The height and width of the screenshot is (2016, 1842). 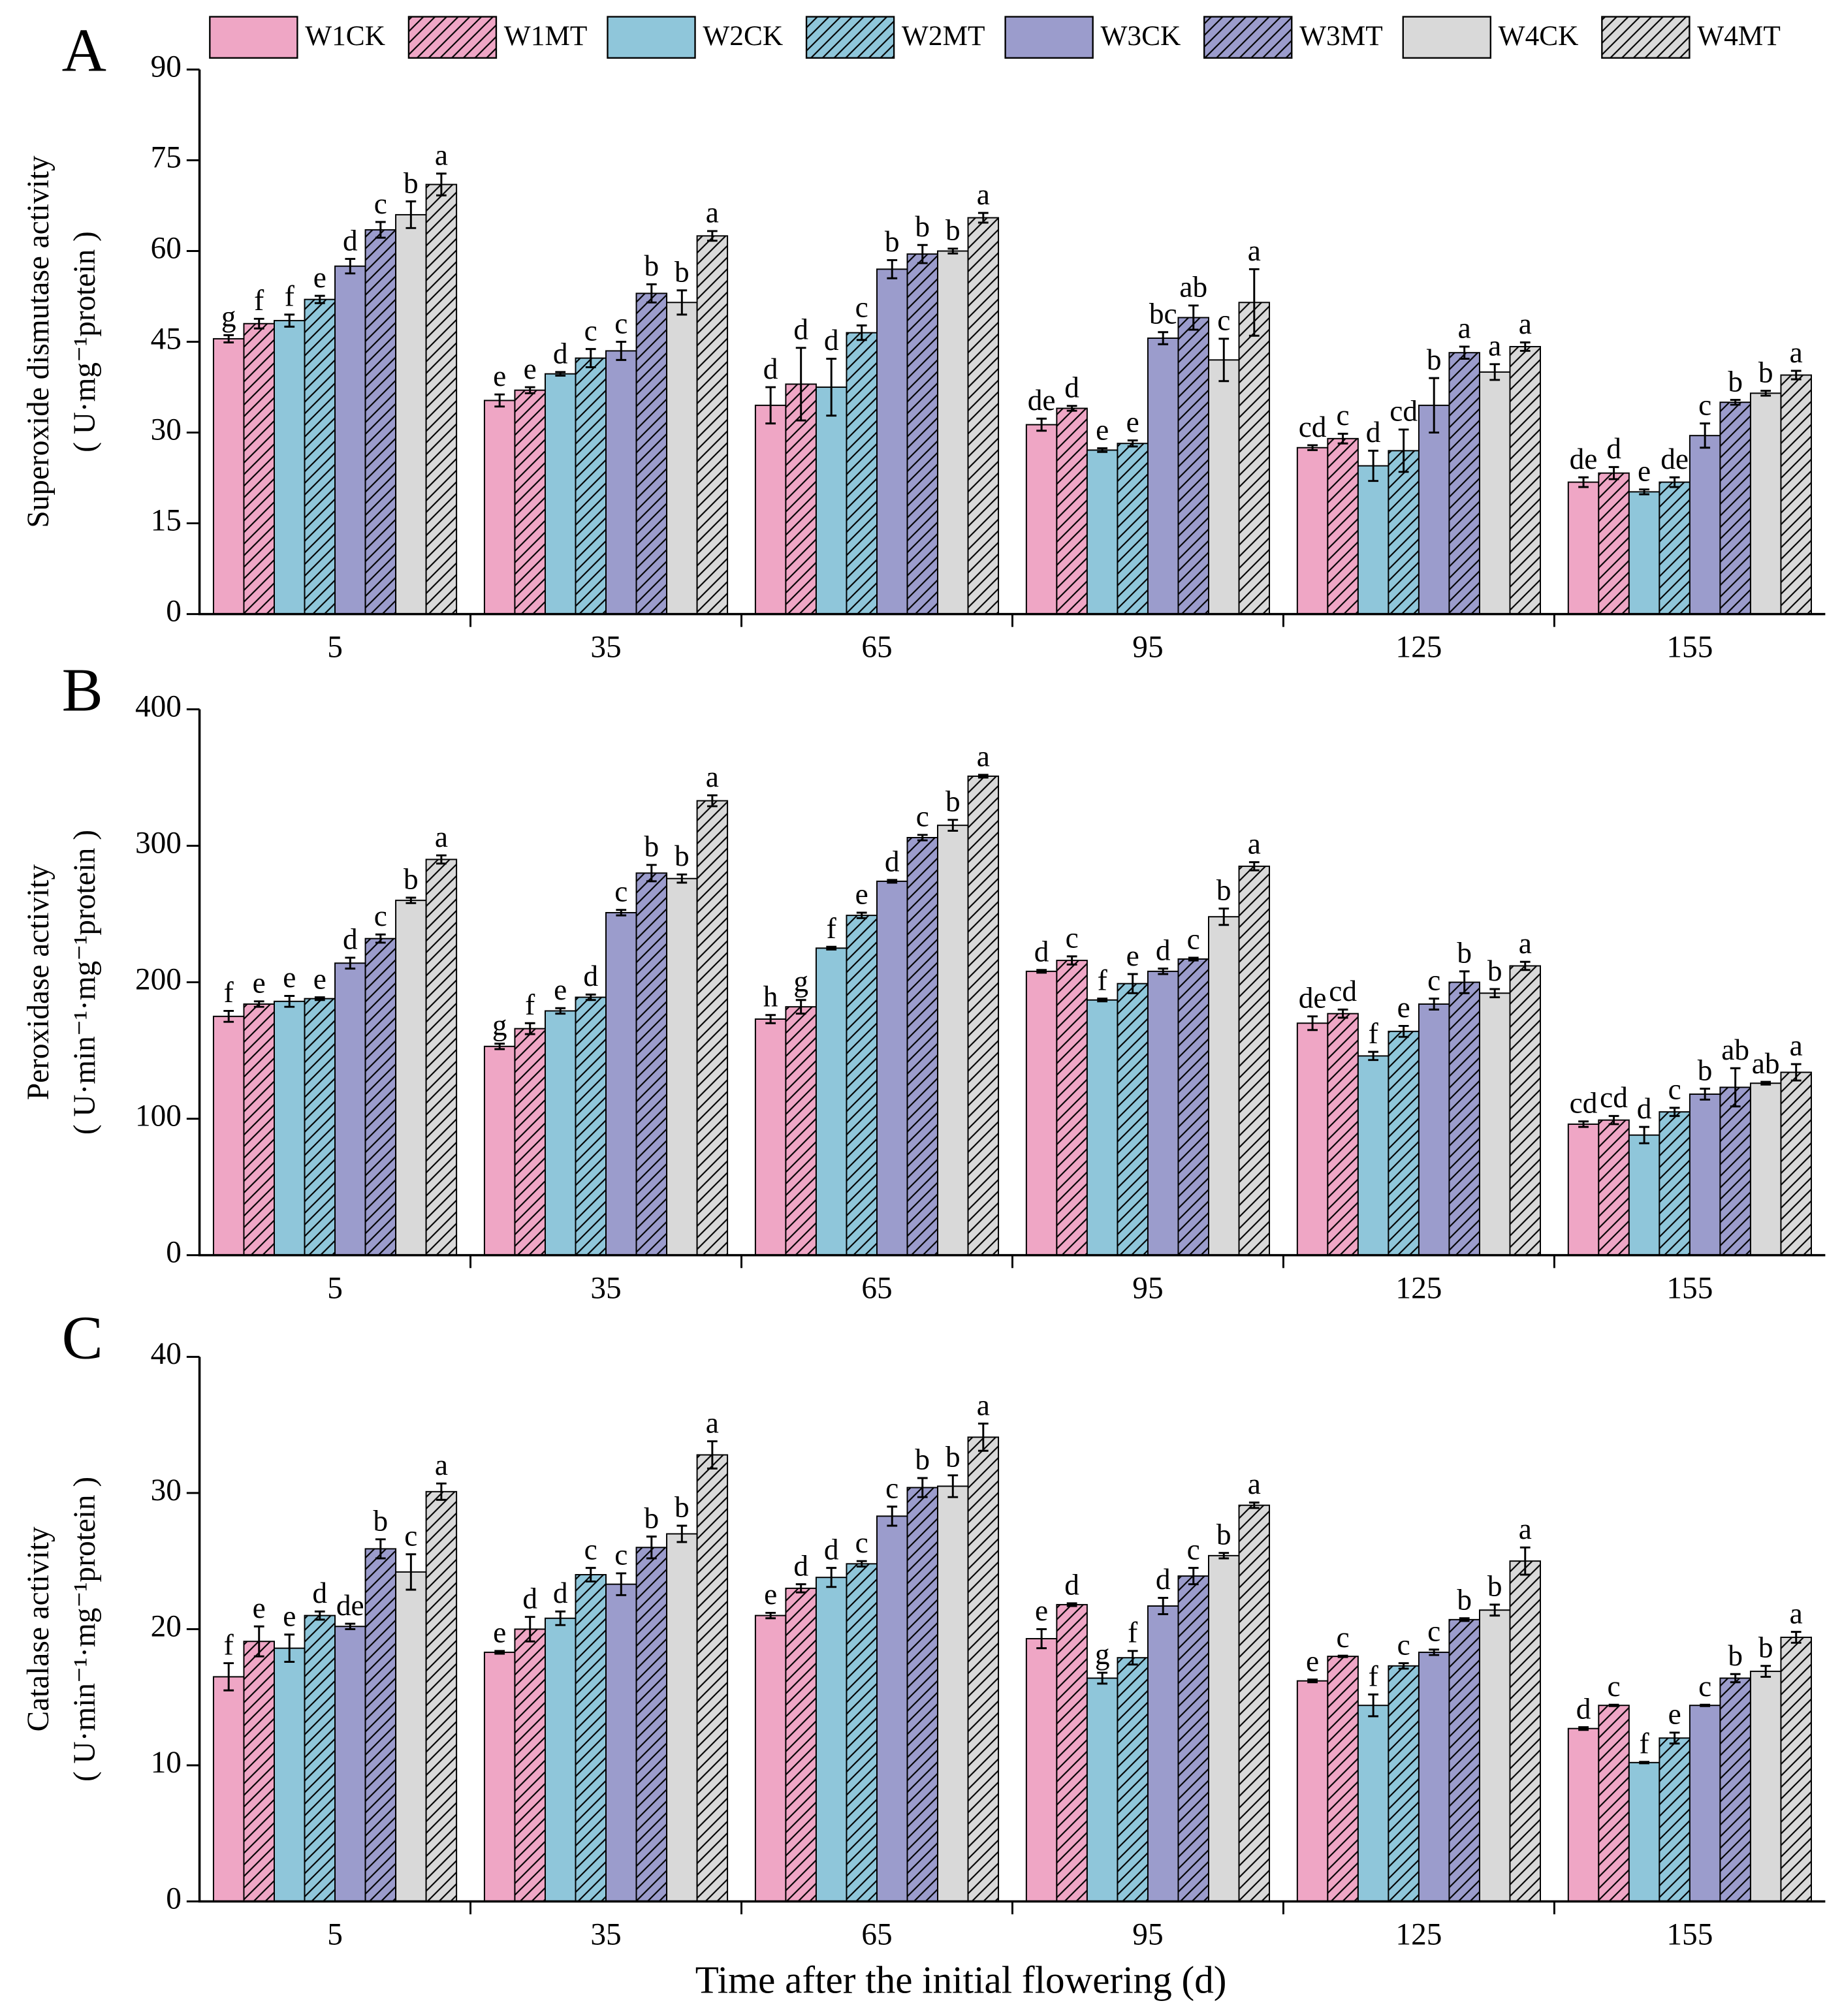 What do you see at coordinates (1645, 1743) in the screenshot?
I see `significance-letter: f` at bounding box center [1645, 1743].